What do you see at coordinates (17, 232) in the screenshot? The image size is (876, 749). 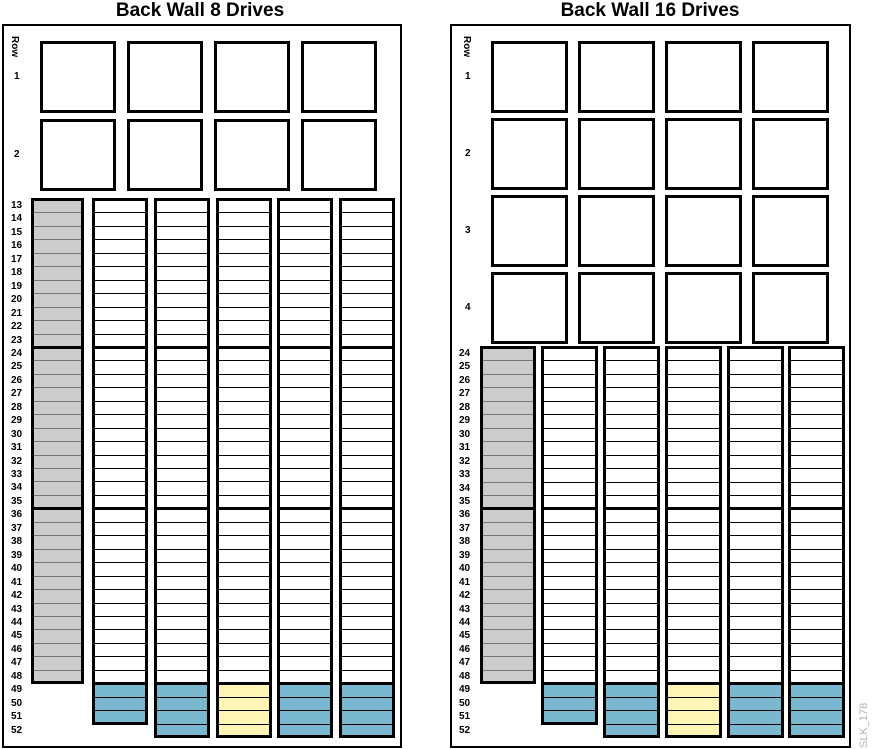 I see `row-label: 15` at bounding box center [17, 232].